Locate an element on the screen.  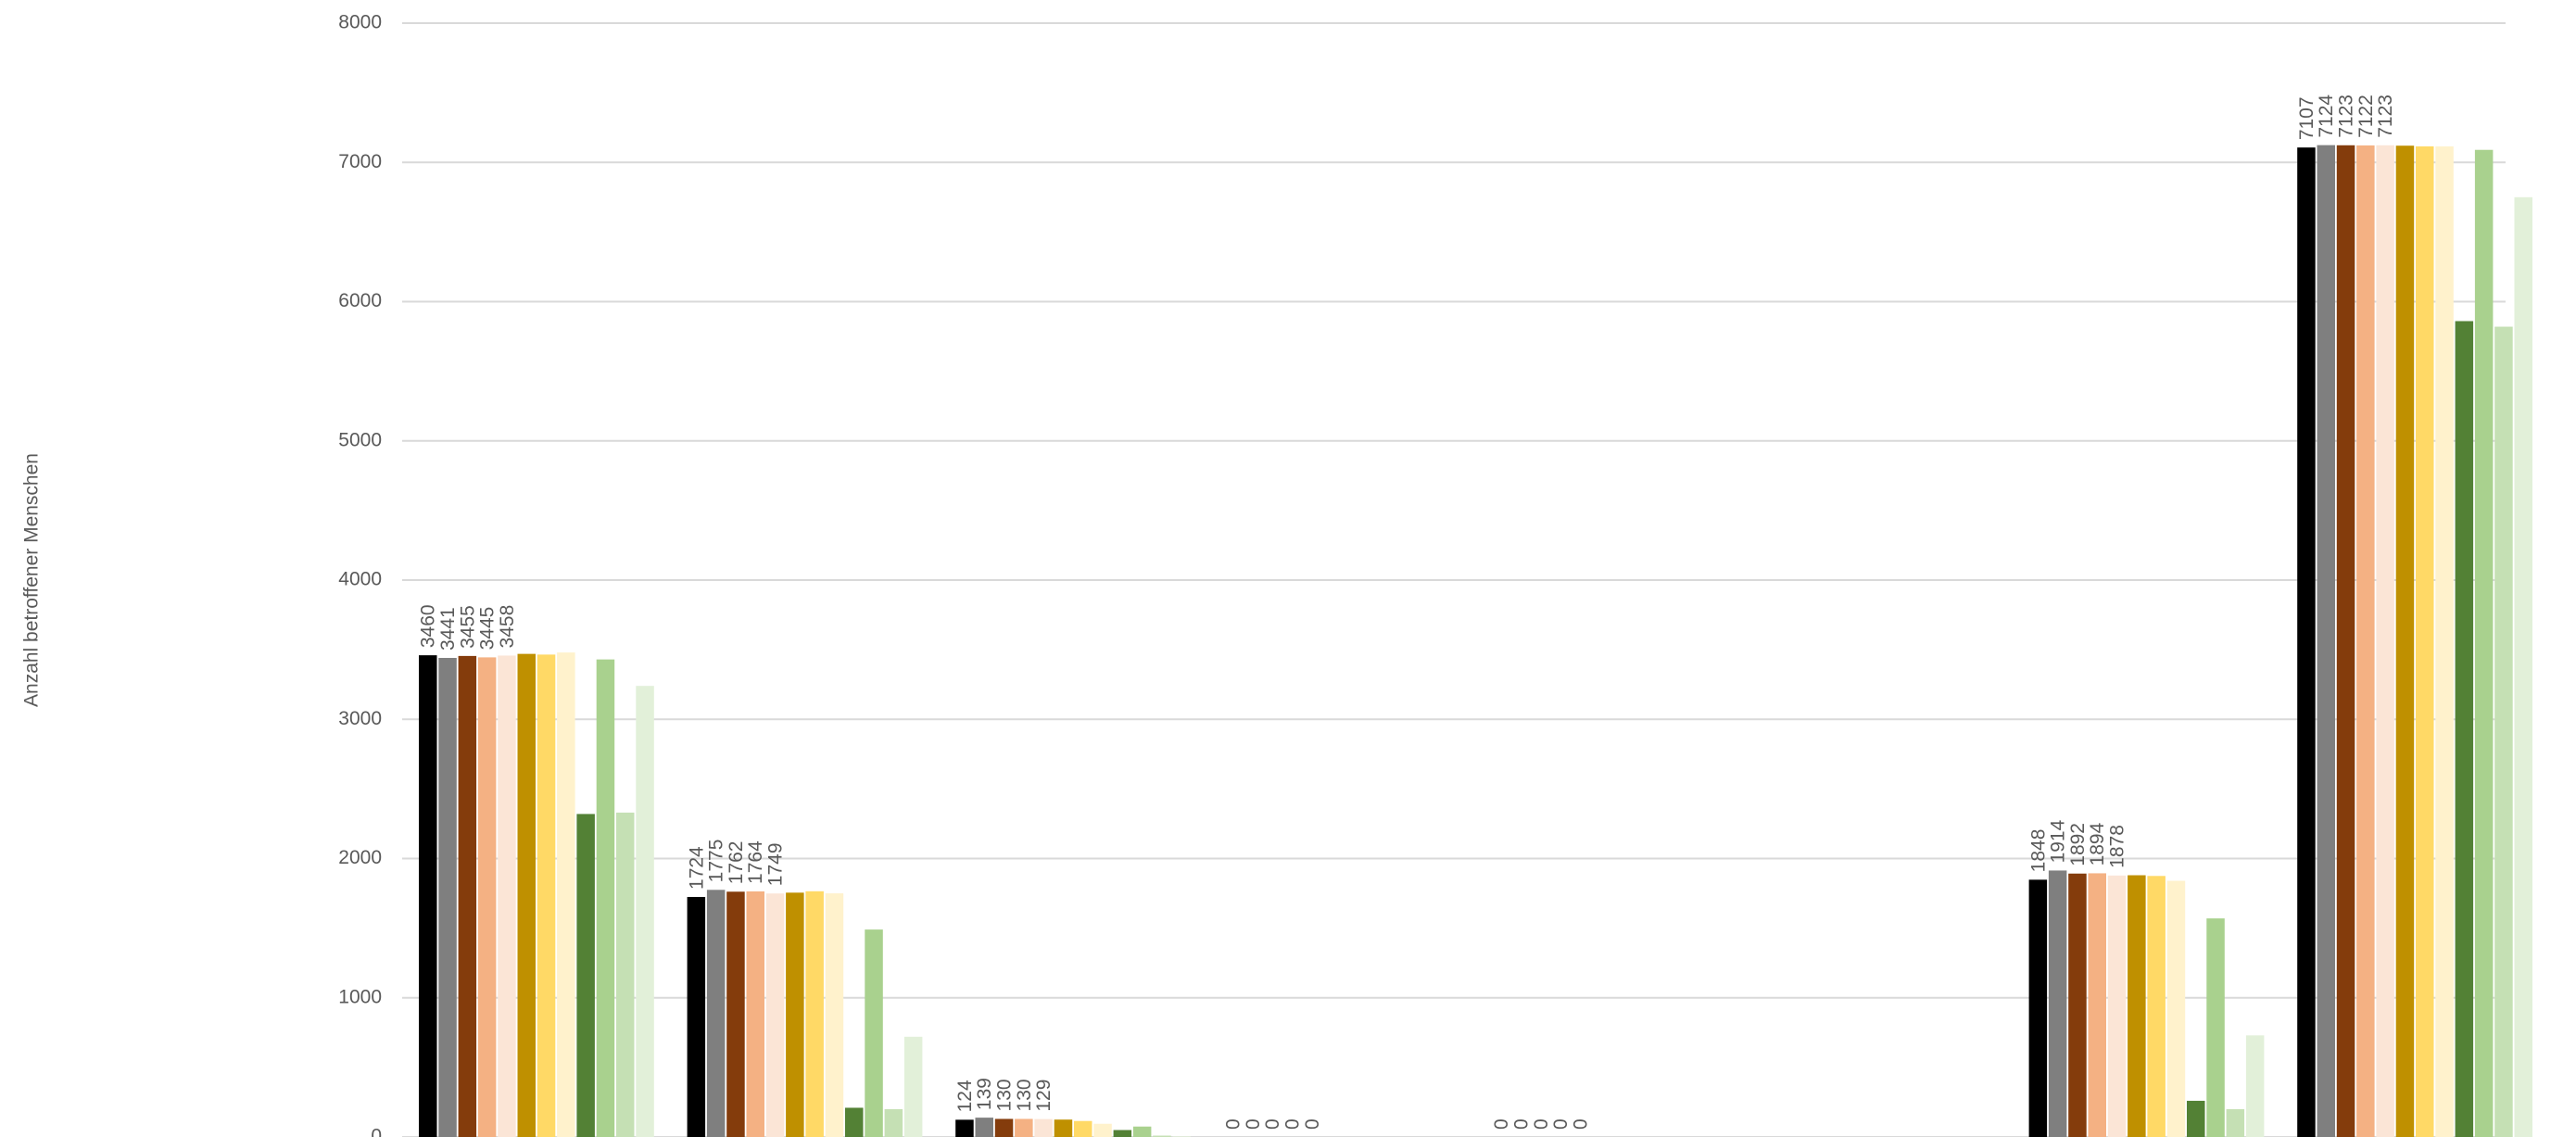
data-label: 7124 is located at coordinates (2326, 116).